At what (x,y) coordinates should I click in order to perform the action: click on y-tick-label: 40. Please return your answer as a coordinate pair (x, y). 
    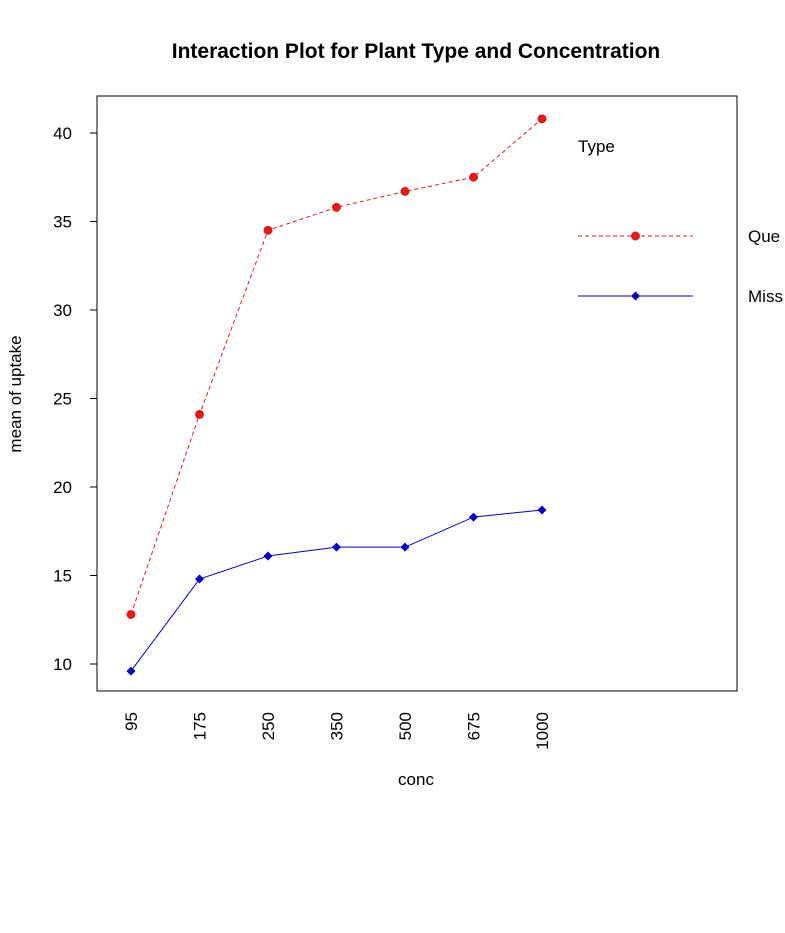
    Looking at the image, I should click on (62, 133).